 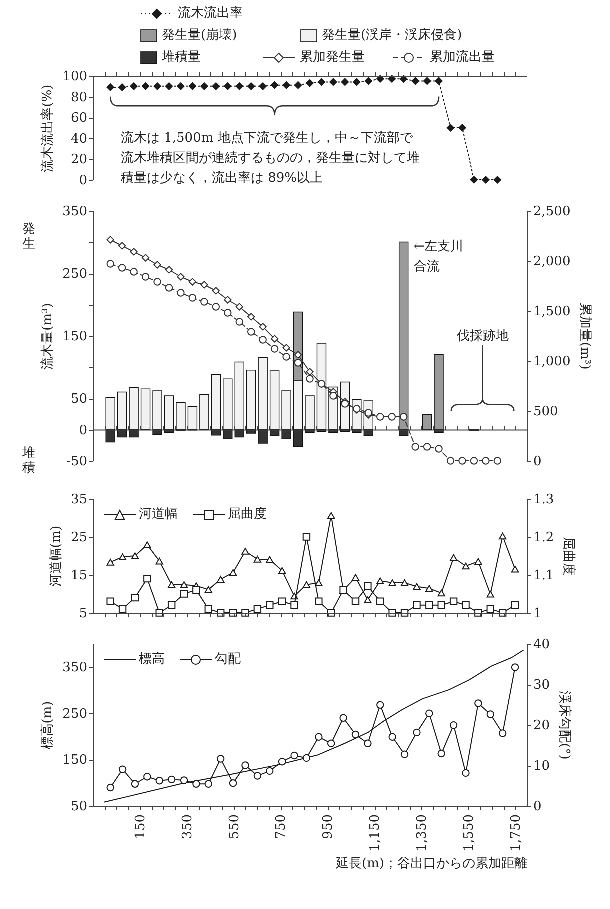 I want to click on y2-tick-label: 1.2, so click(x=544, y=538).